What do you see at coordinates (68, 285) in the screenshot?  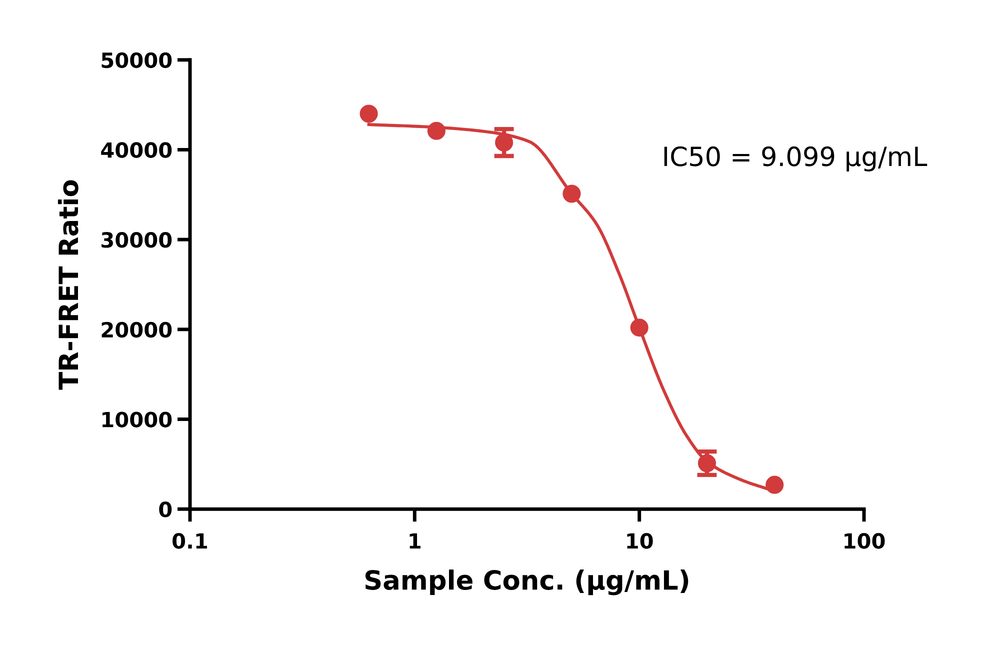 I see `y-axis-title: TR-FRET Ratio` at bounding box center [68, 285].